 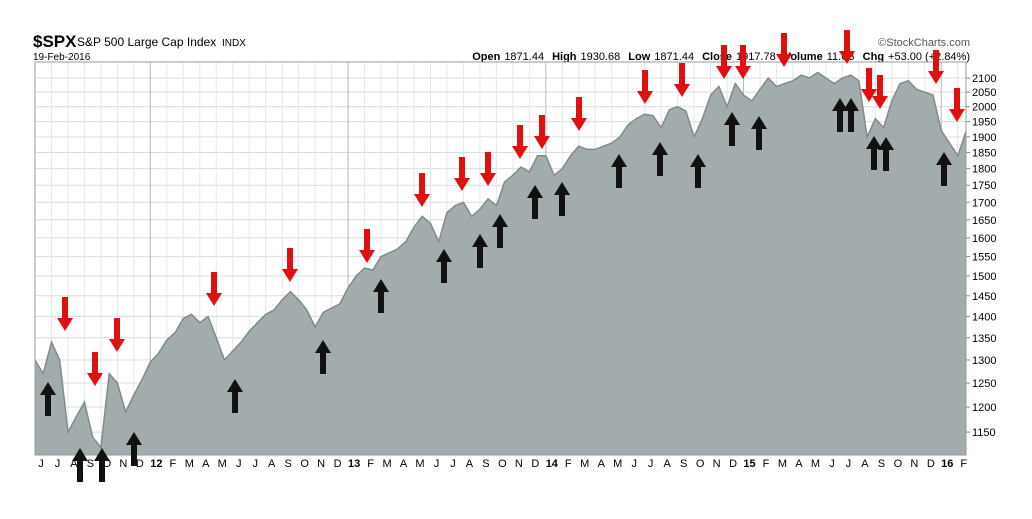 I want to click on y-tick-label: 1200, so click(x=984, y=408).